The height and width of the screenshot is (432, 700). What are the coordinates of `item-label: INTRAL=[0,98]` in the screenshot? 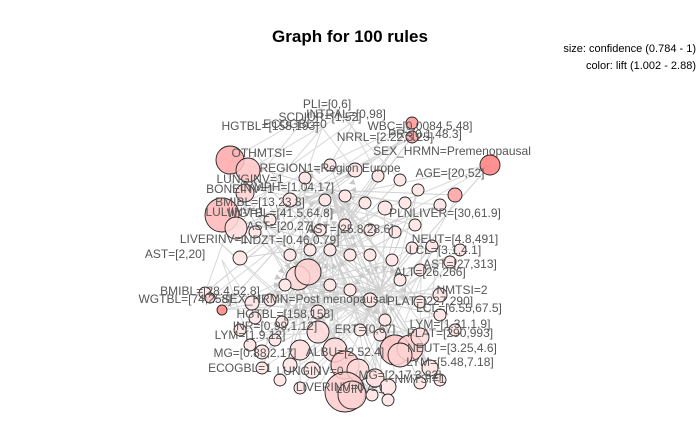 It's located at (346, 114).